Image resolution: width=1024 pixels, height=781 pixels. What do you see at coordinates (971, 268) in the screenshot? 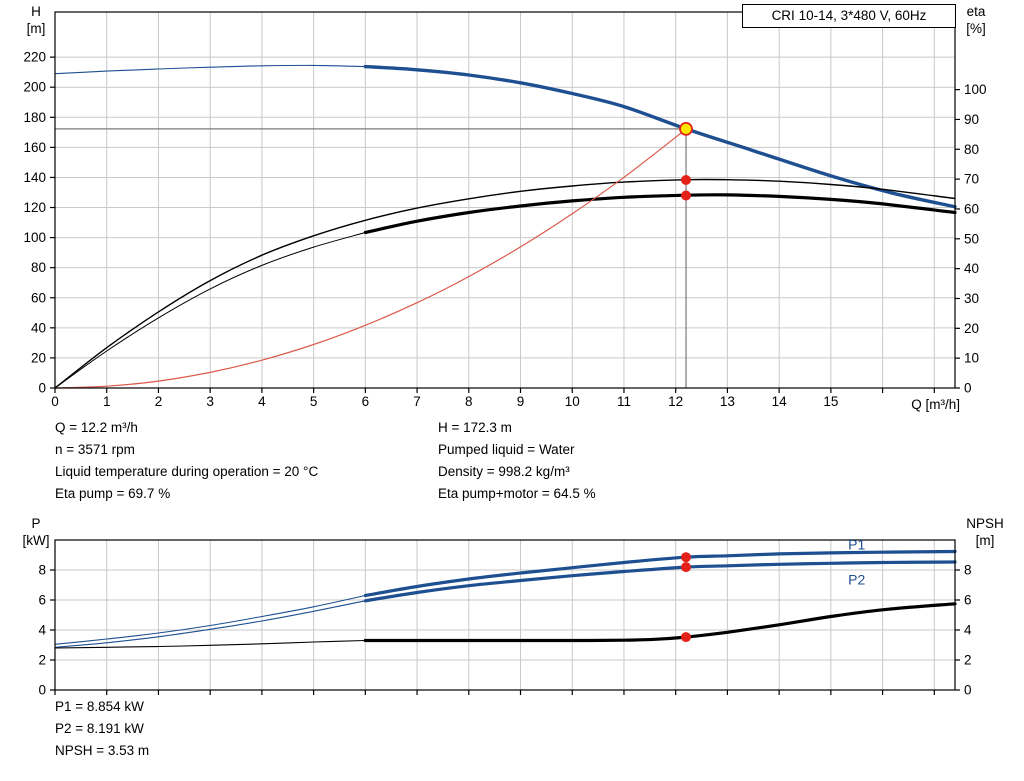
I see `right-tick-label: 40` at bounding box center [971, 268].